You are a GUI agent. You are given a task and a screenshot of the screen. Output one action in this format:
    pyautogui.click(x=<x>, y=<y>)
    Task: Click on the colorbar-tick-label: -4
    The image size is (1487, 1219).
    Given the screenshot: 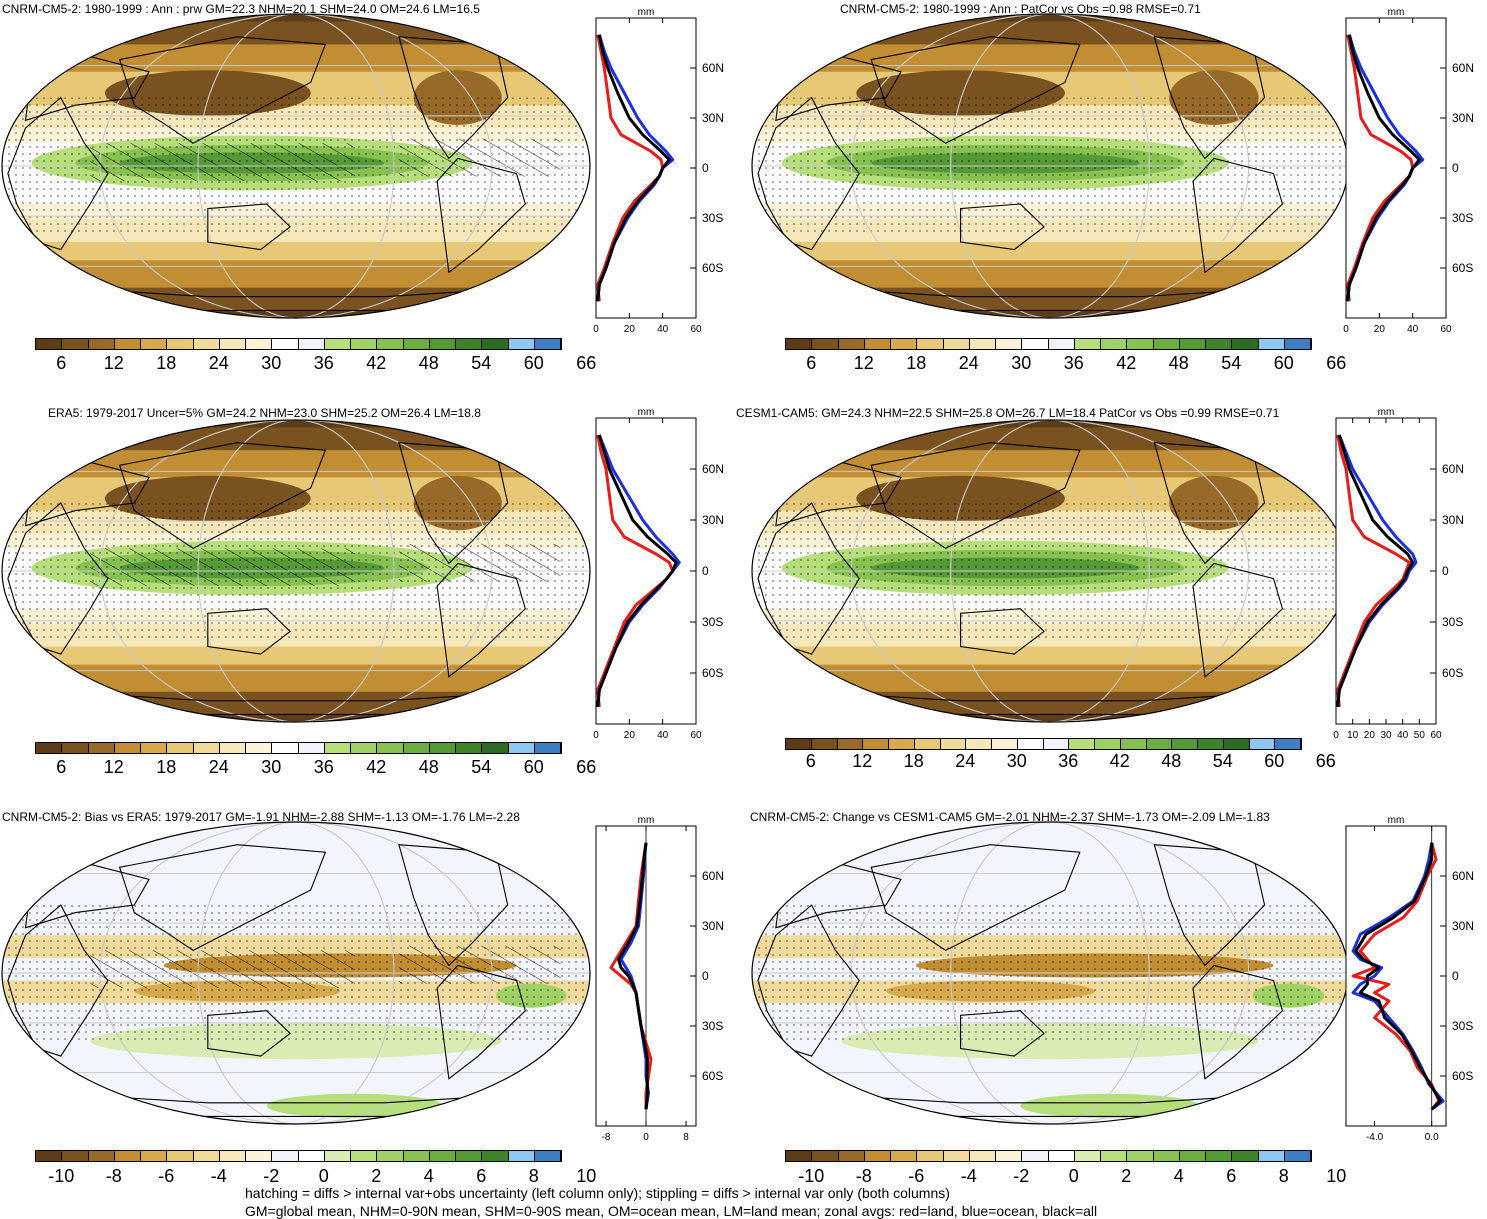 What is the action you would take?
    pyautogui.click(x=218, y=1176)
    